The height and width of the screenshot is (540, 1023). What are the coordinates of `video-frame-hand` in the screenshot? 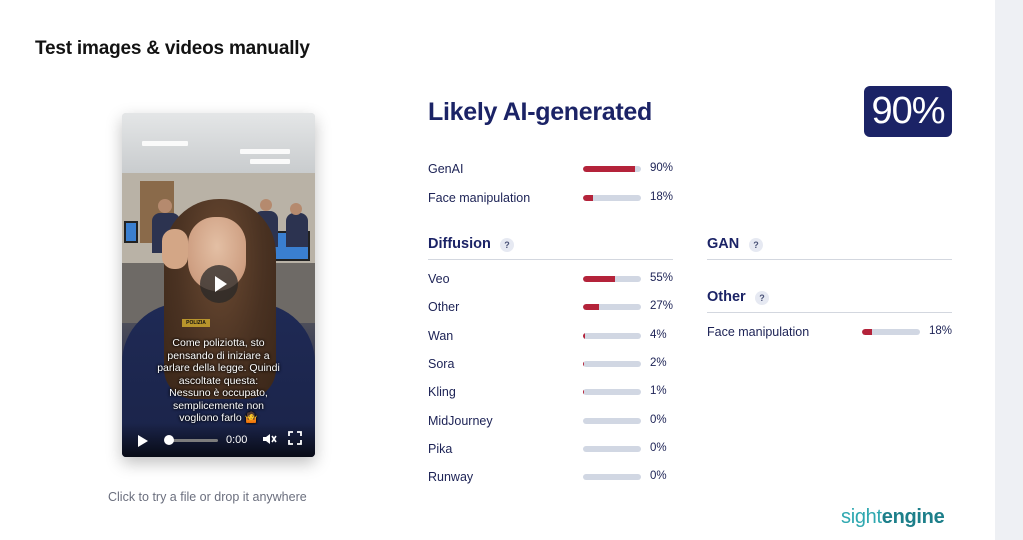 It's located at (175, 249).